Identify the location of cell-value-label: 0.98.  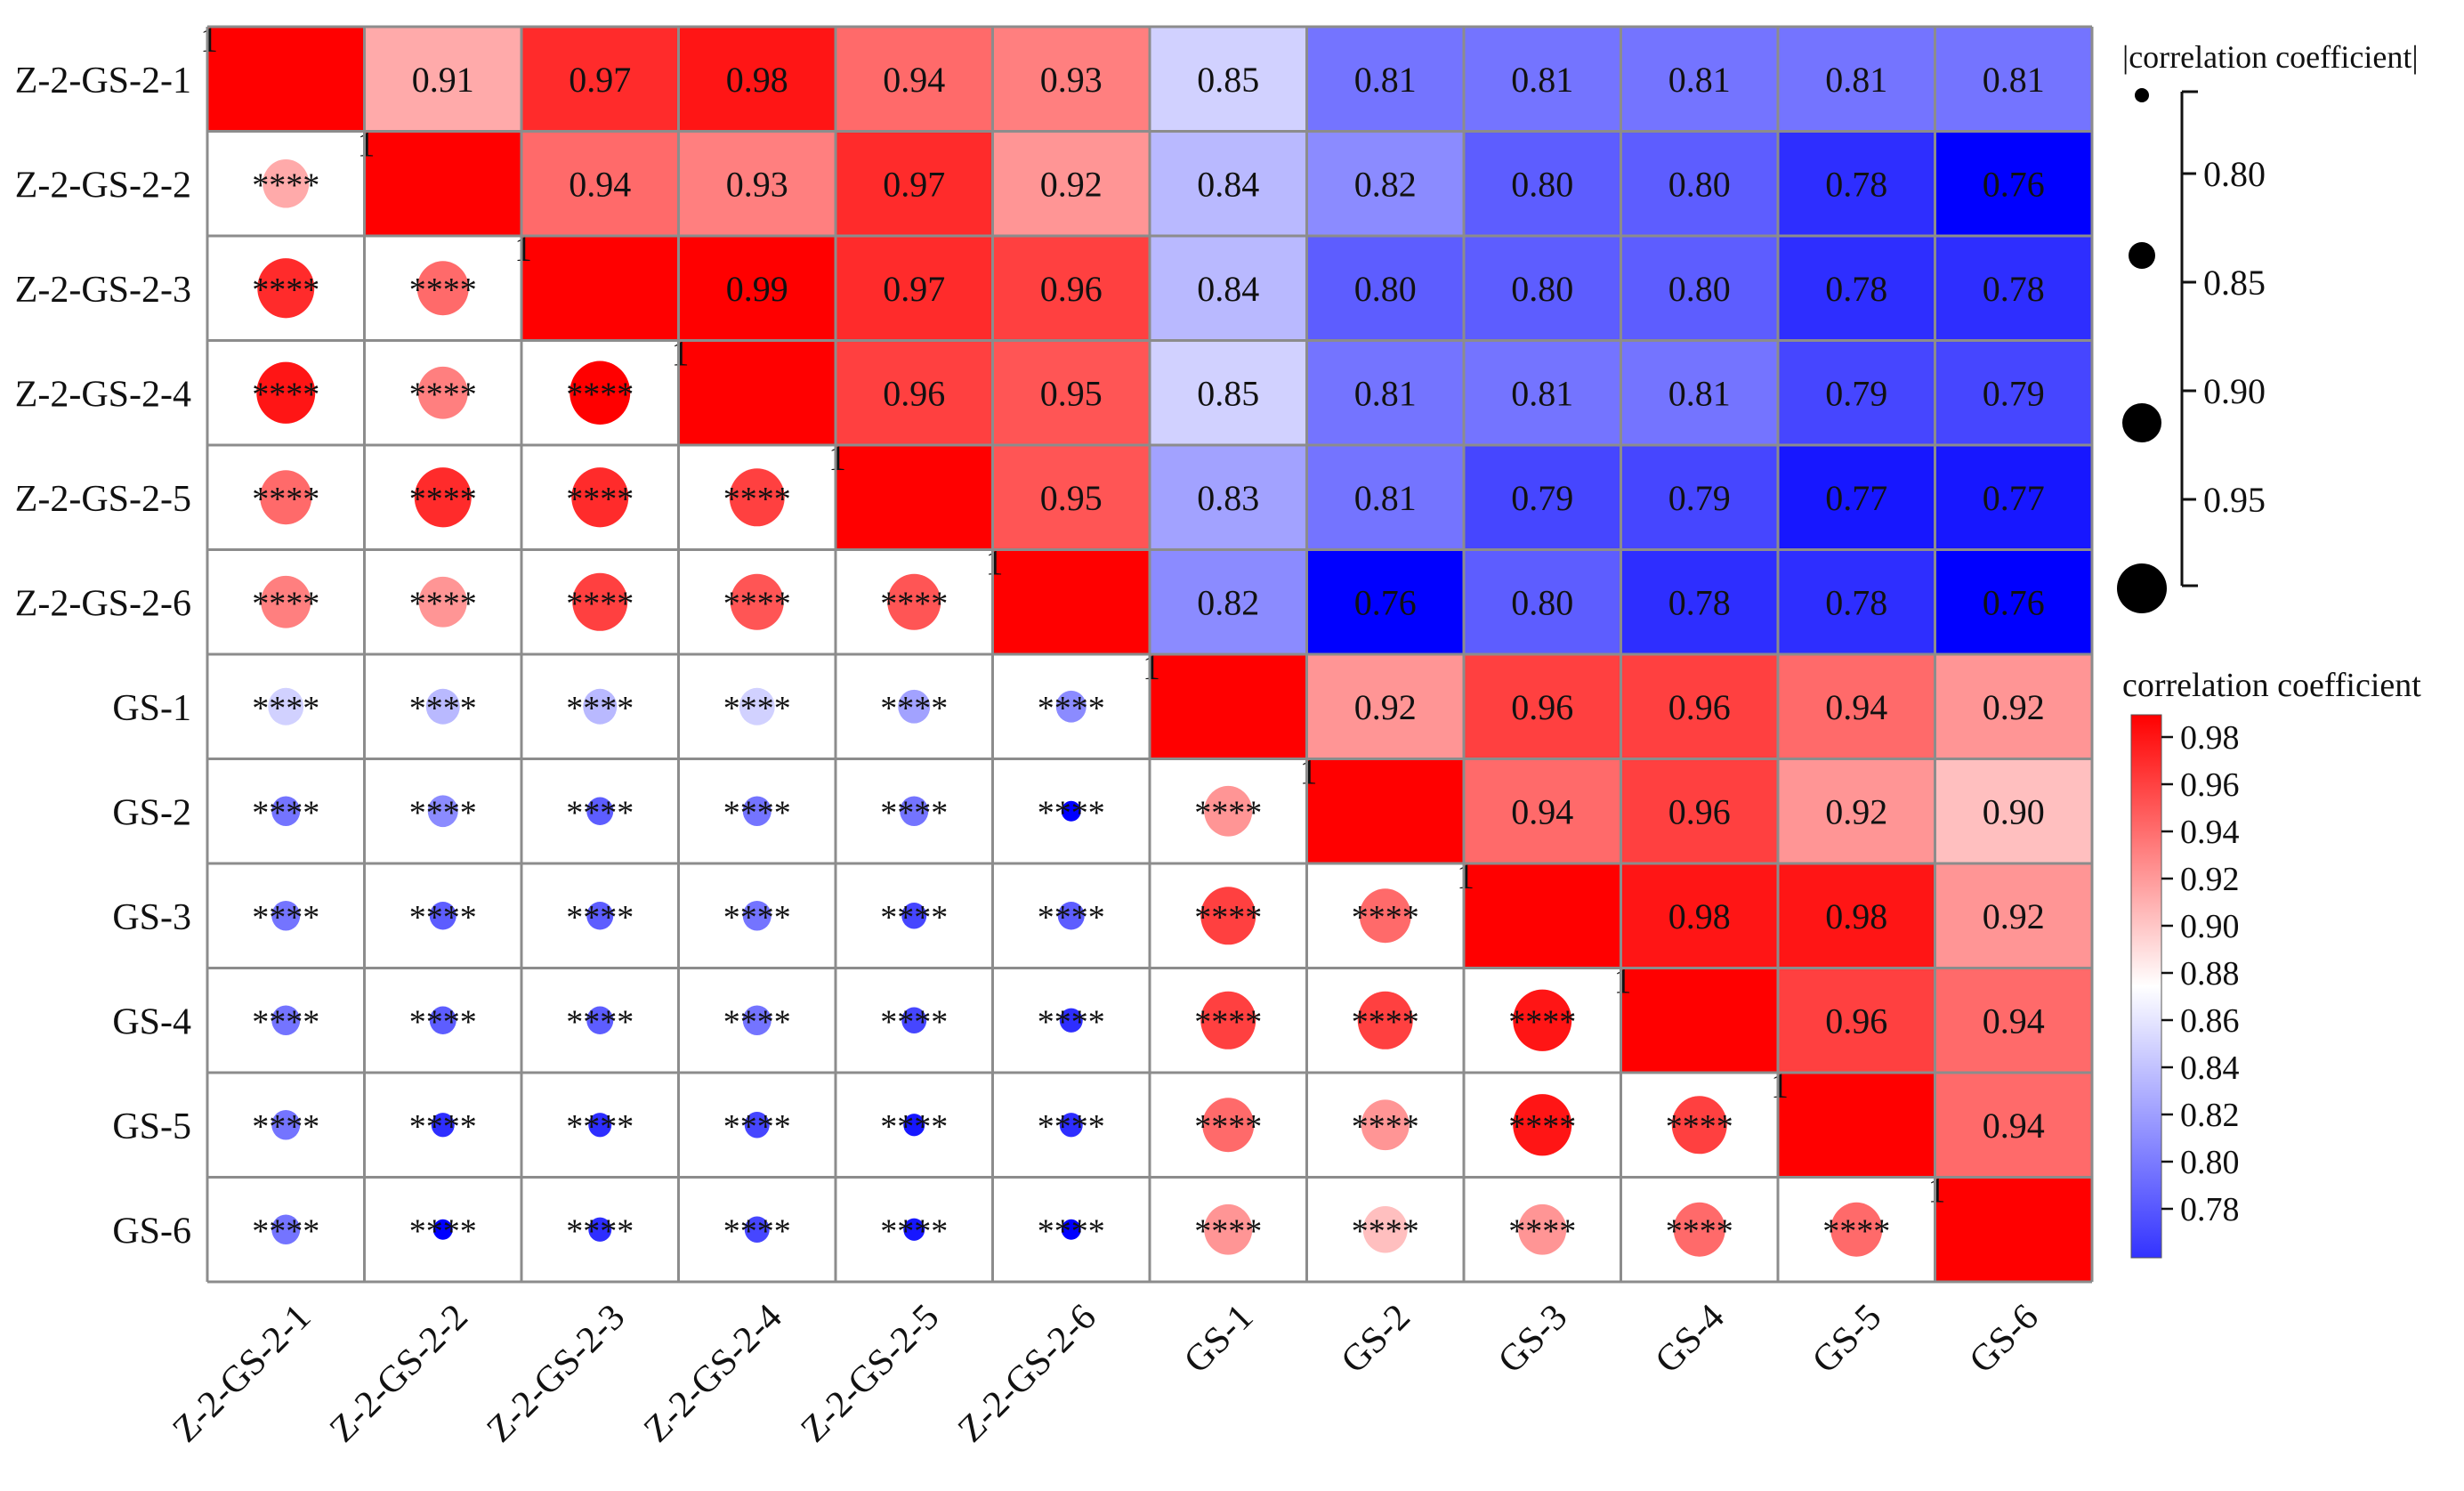
(1856, 916).